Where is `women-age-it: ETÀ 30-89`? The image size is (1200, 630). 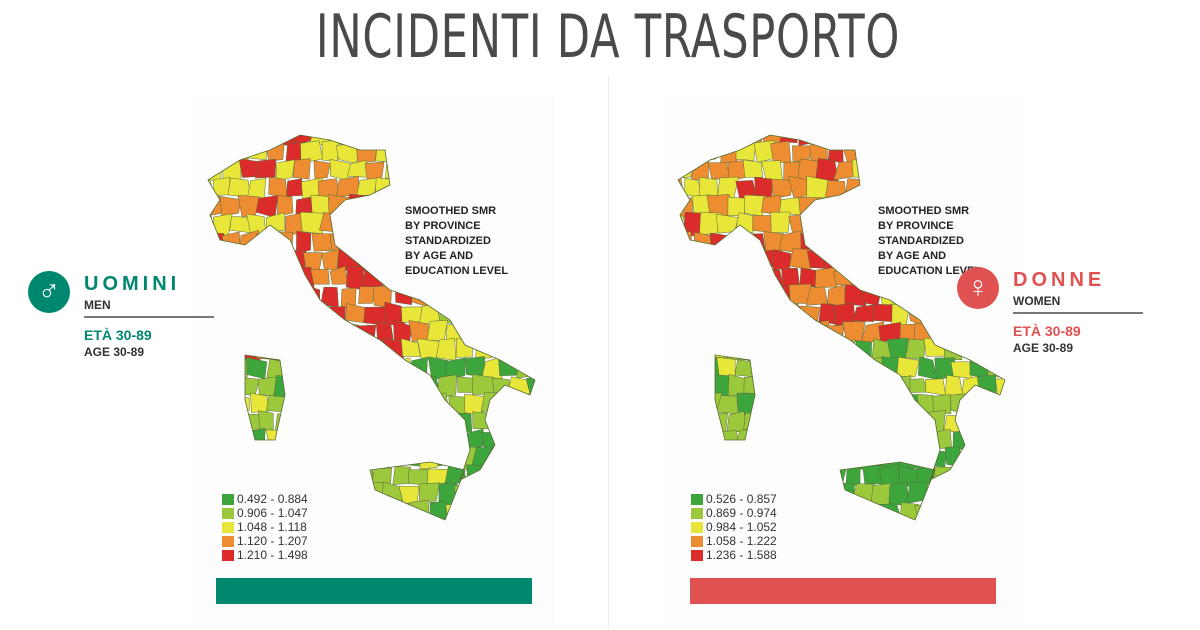 women-age-it: ETÀ 30-89 is located at coordinates (1047, 331).